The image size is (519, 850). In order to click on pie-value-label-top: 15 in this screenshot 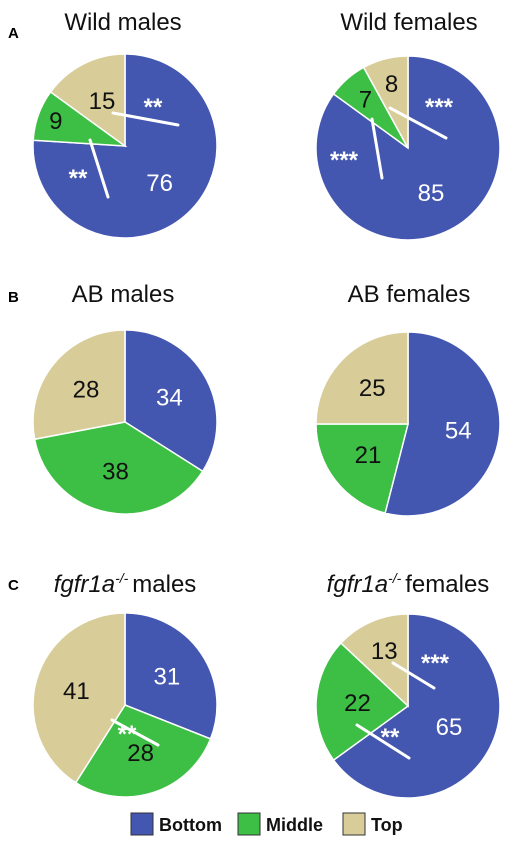, I will do `click(102, 101)`.